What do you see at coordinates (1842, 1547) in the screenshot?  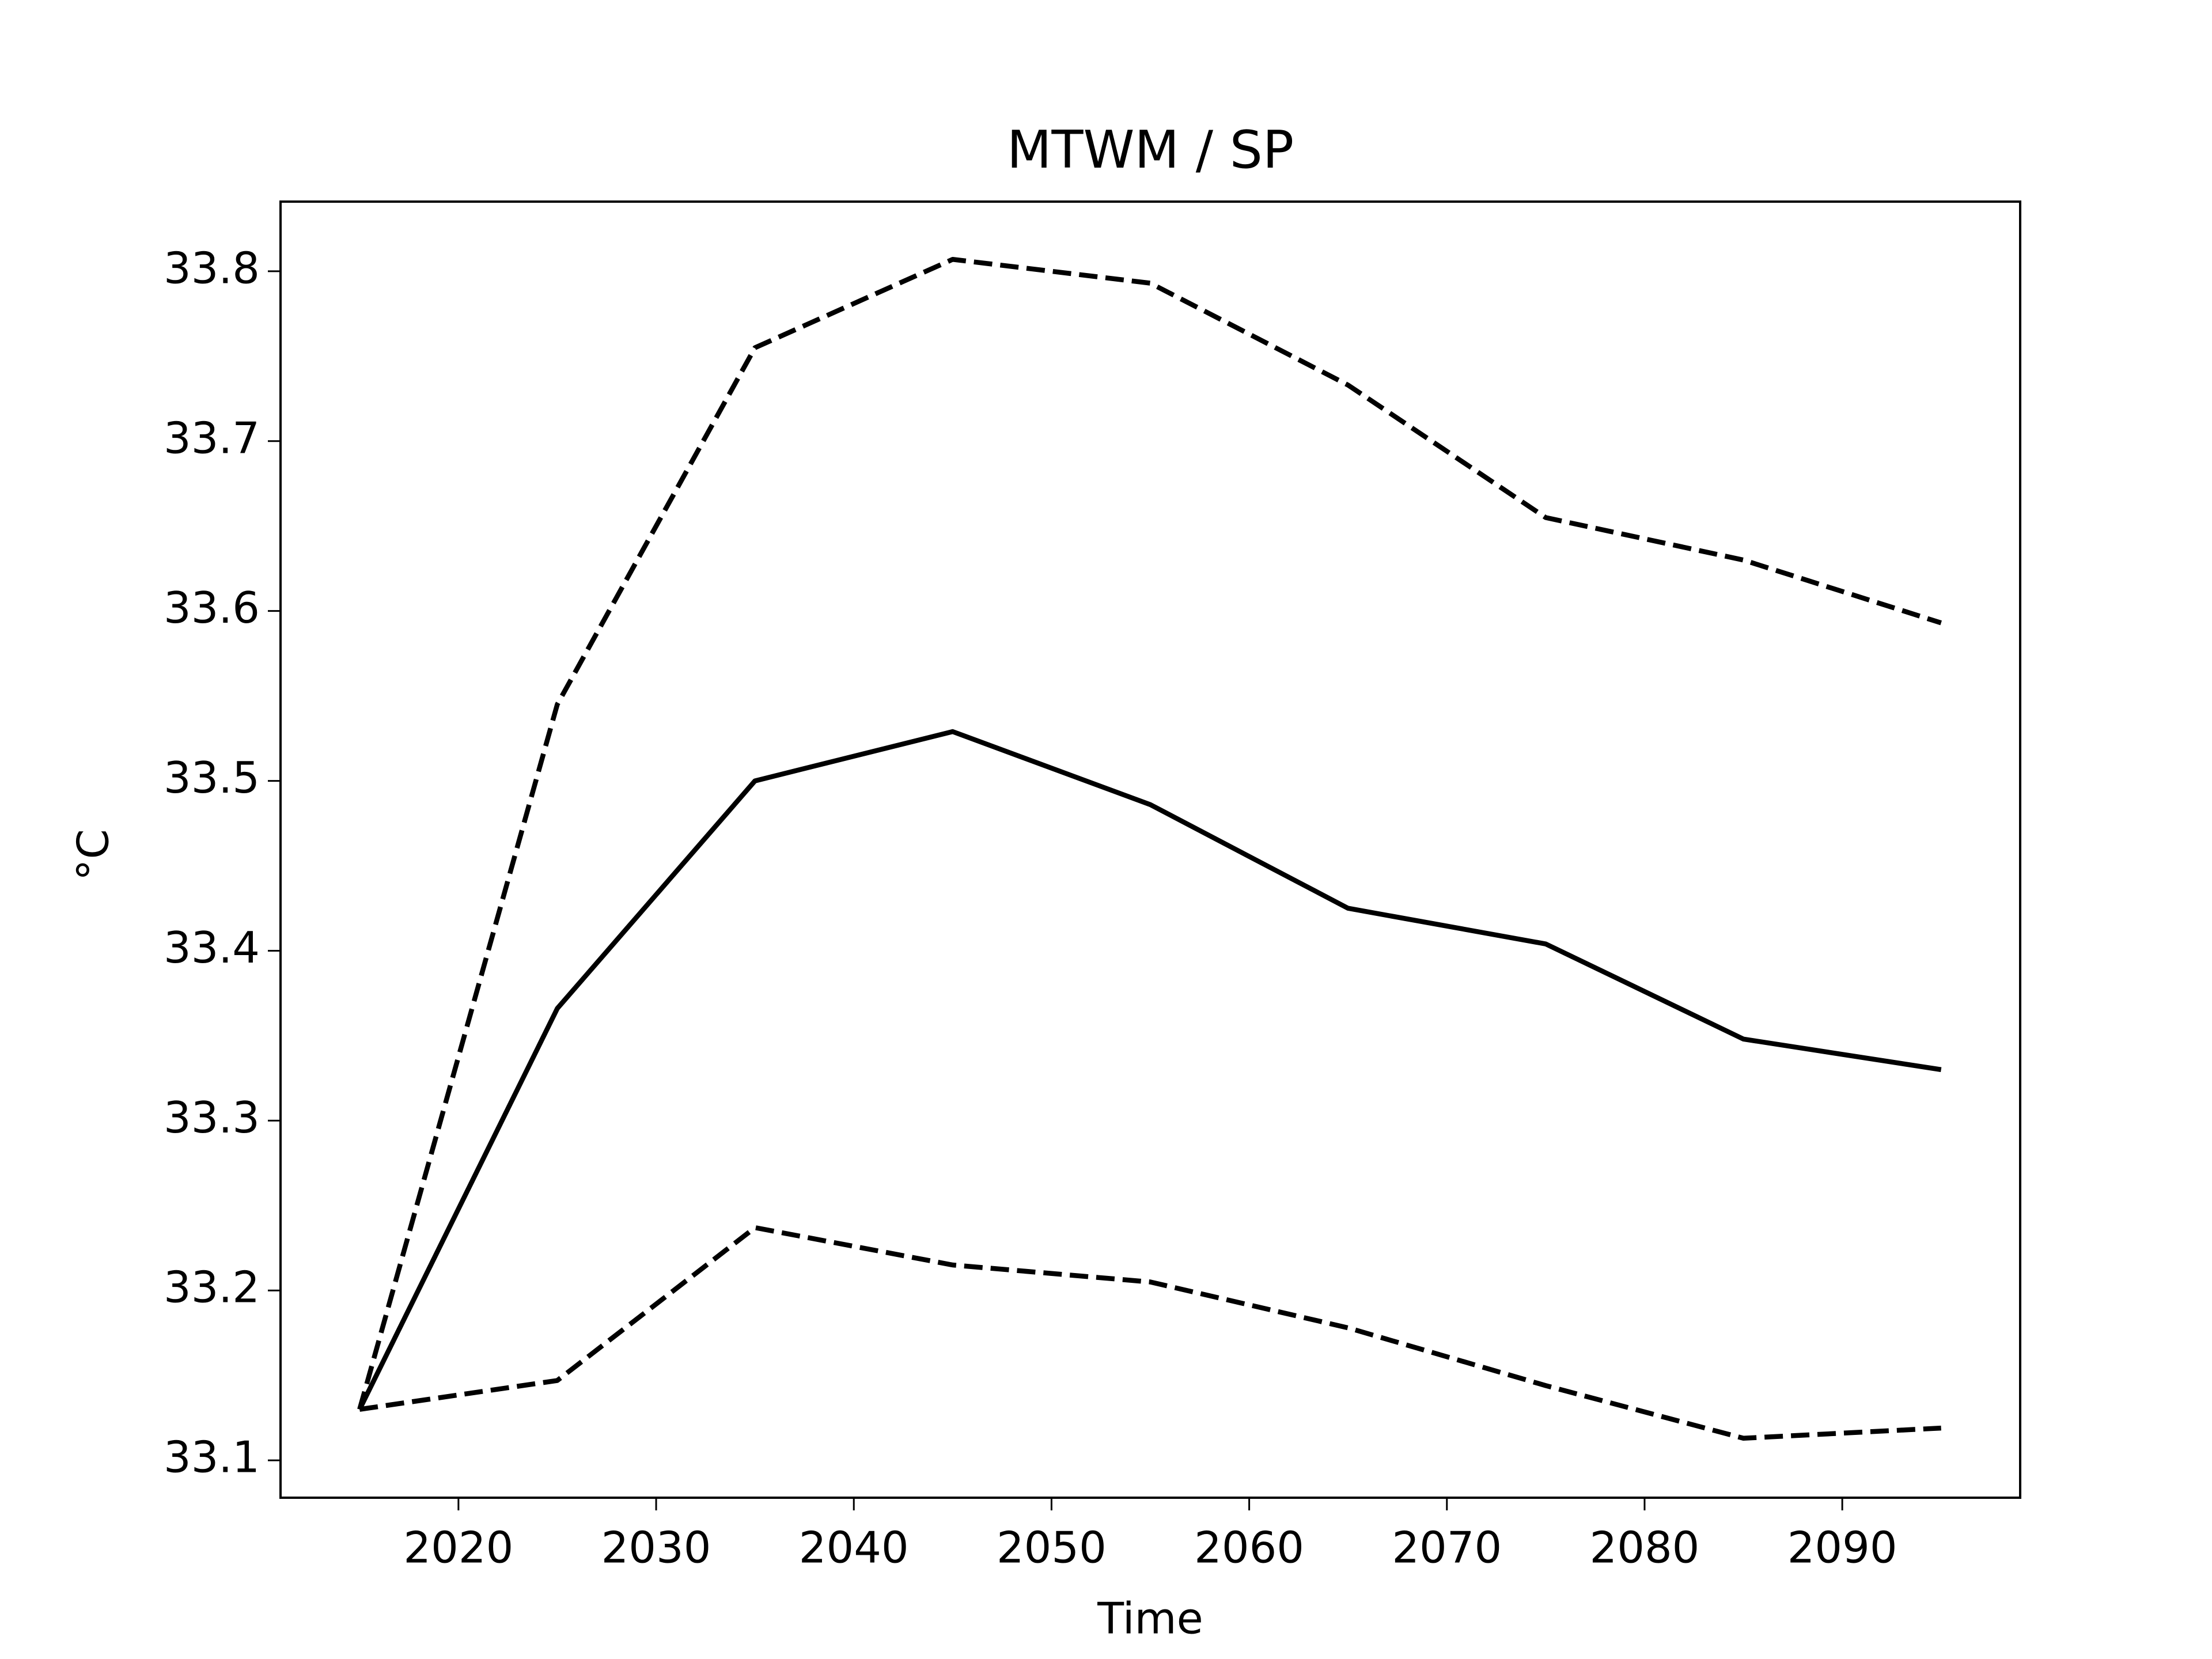 I see `x-tick-label: 2090` at bounding box center [1842, 1547].